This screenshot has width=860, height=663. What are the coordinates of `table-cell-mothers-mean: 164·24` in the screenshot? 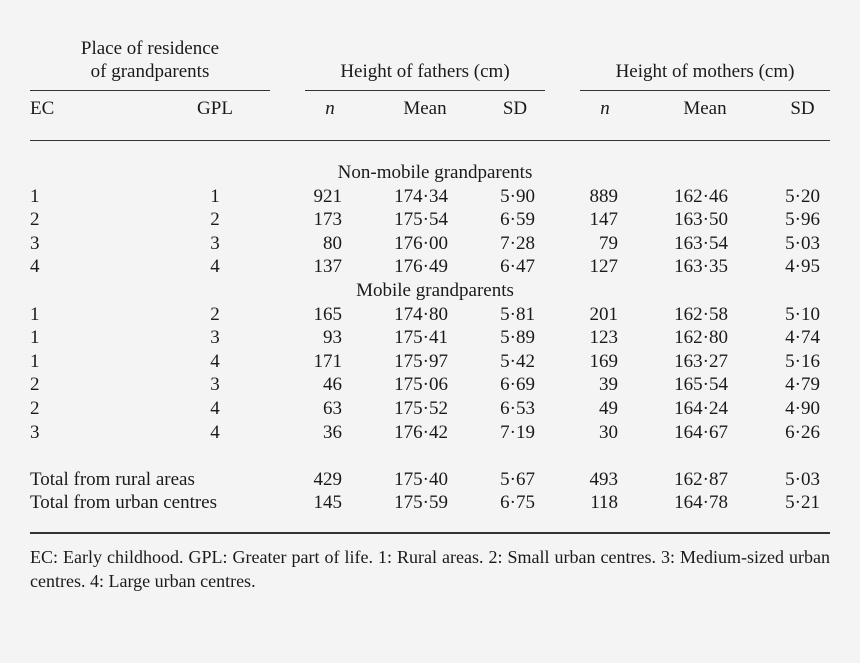 It's located at (701, 408).